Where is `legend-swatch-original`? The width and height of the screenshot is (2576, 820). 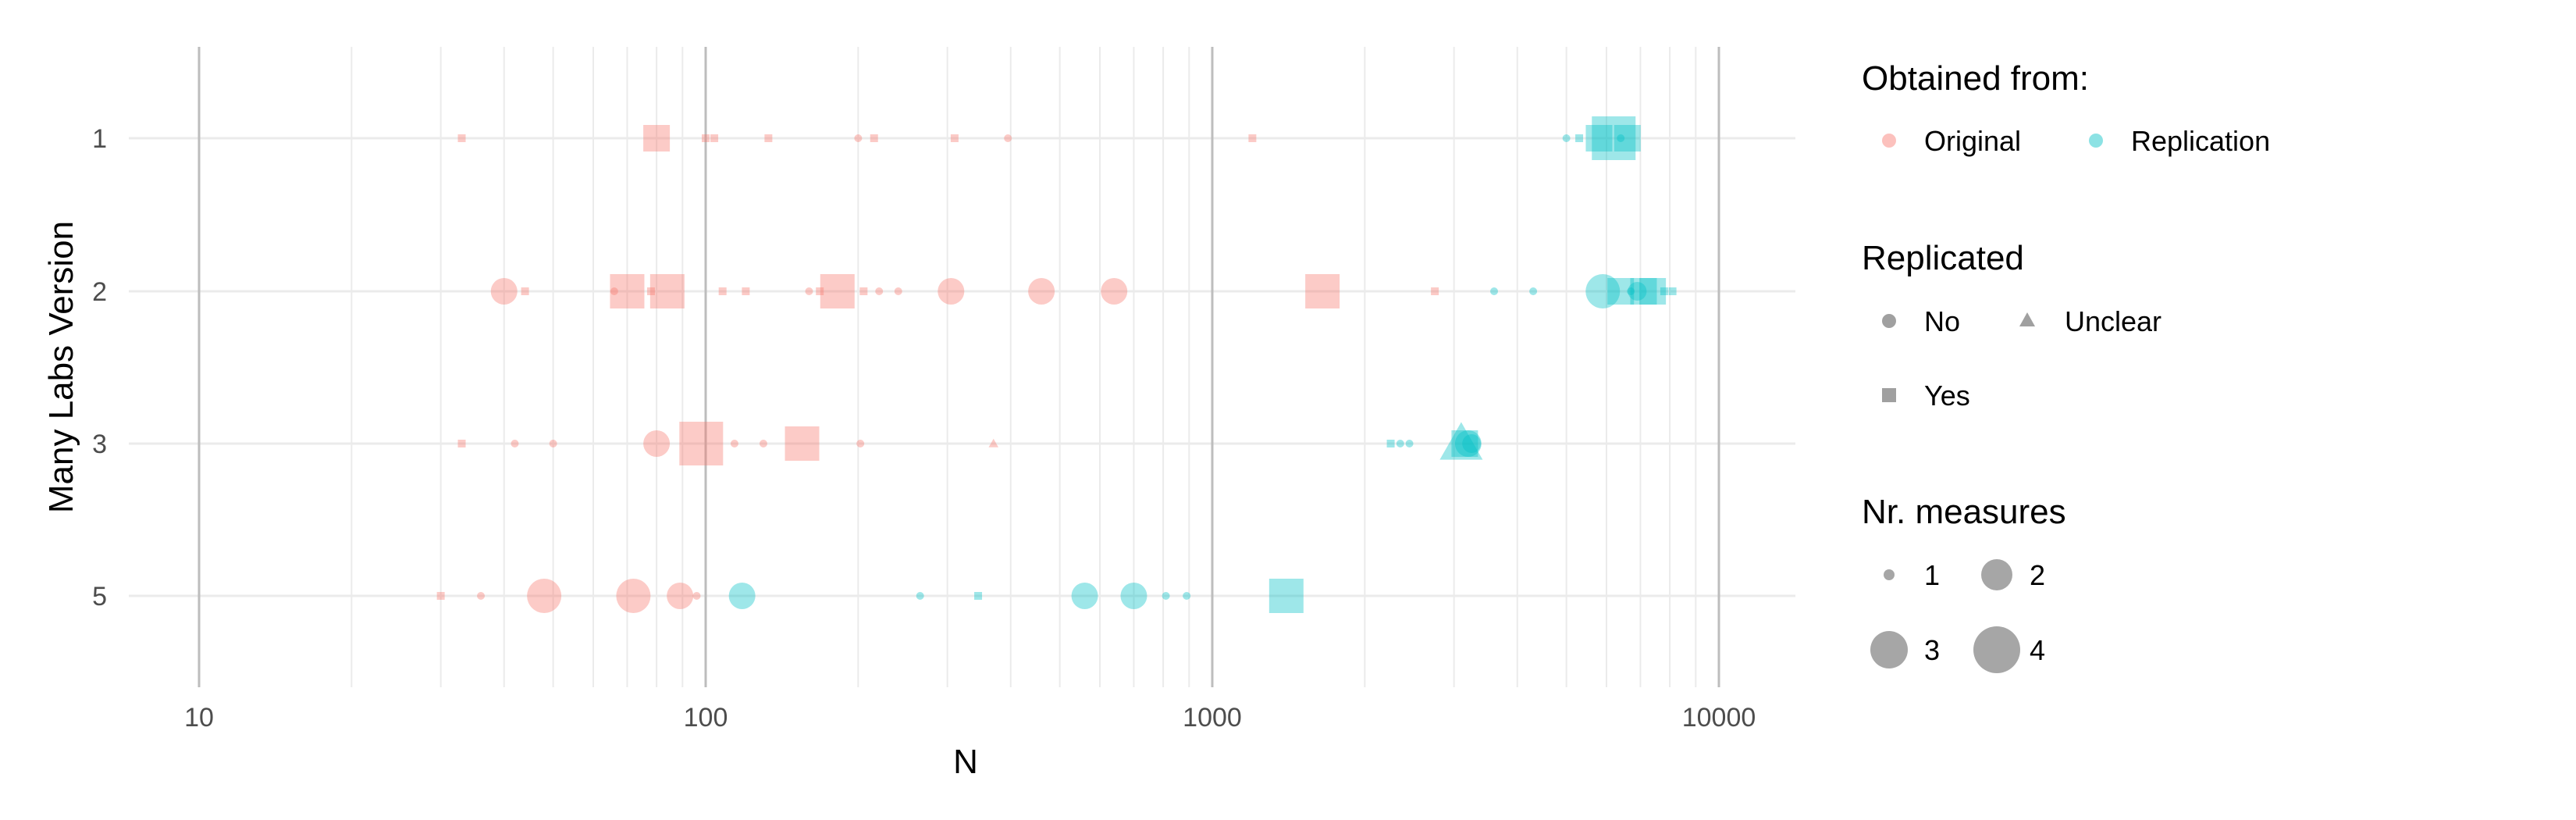
legend-swatch-original is located at coordinates (1889, 141).